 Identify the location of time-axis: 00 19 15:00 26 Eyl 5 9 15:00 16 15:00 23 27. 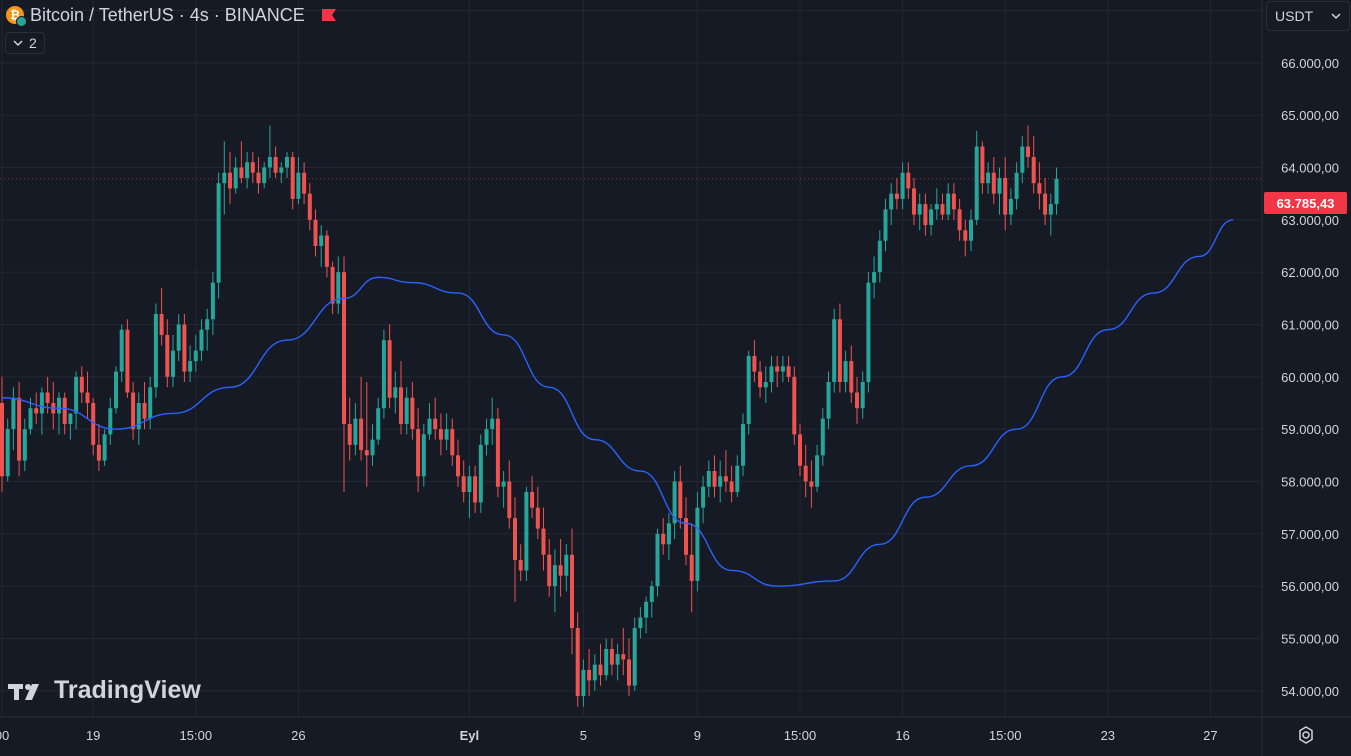
(609, 735).